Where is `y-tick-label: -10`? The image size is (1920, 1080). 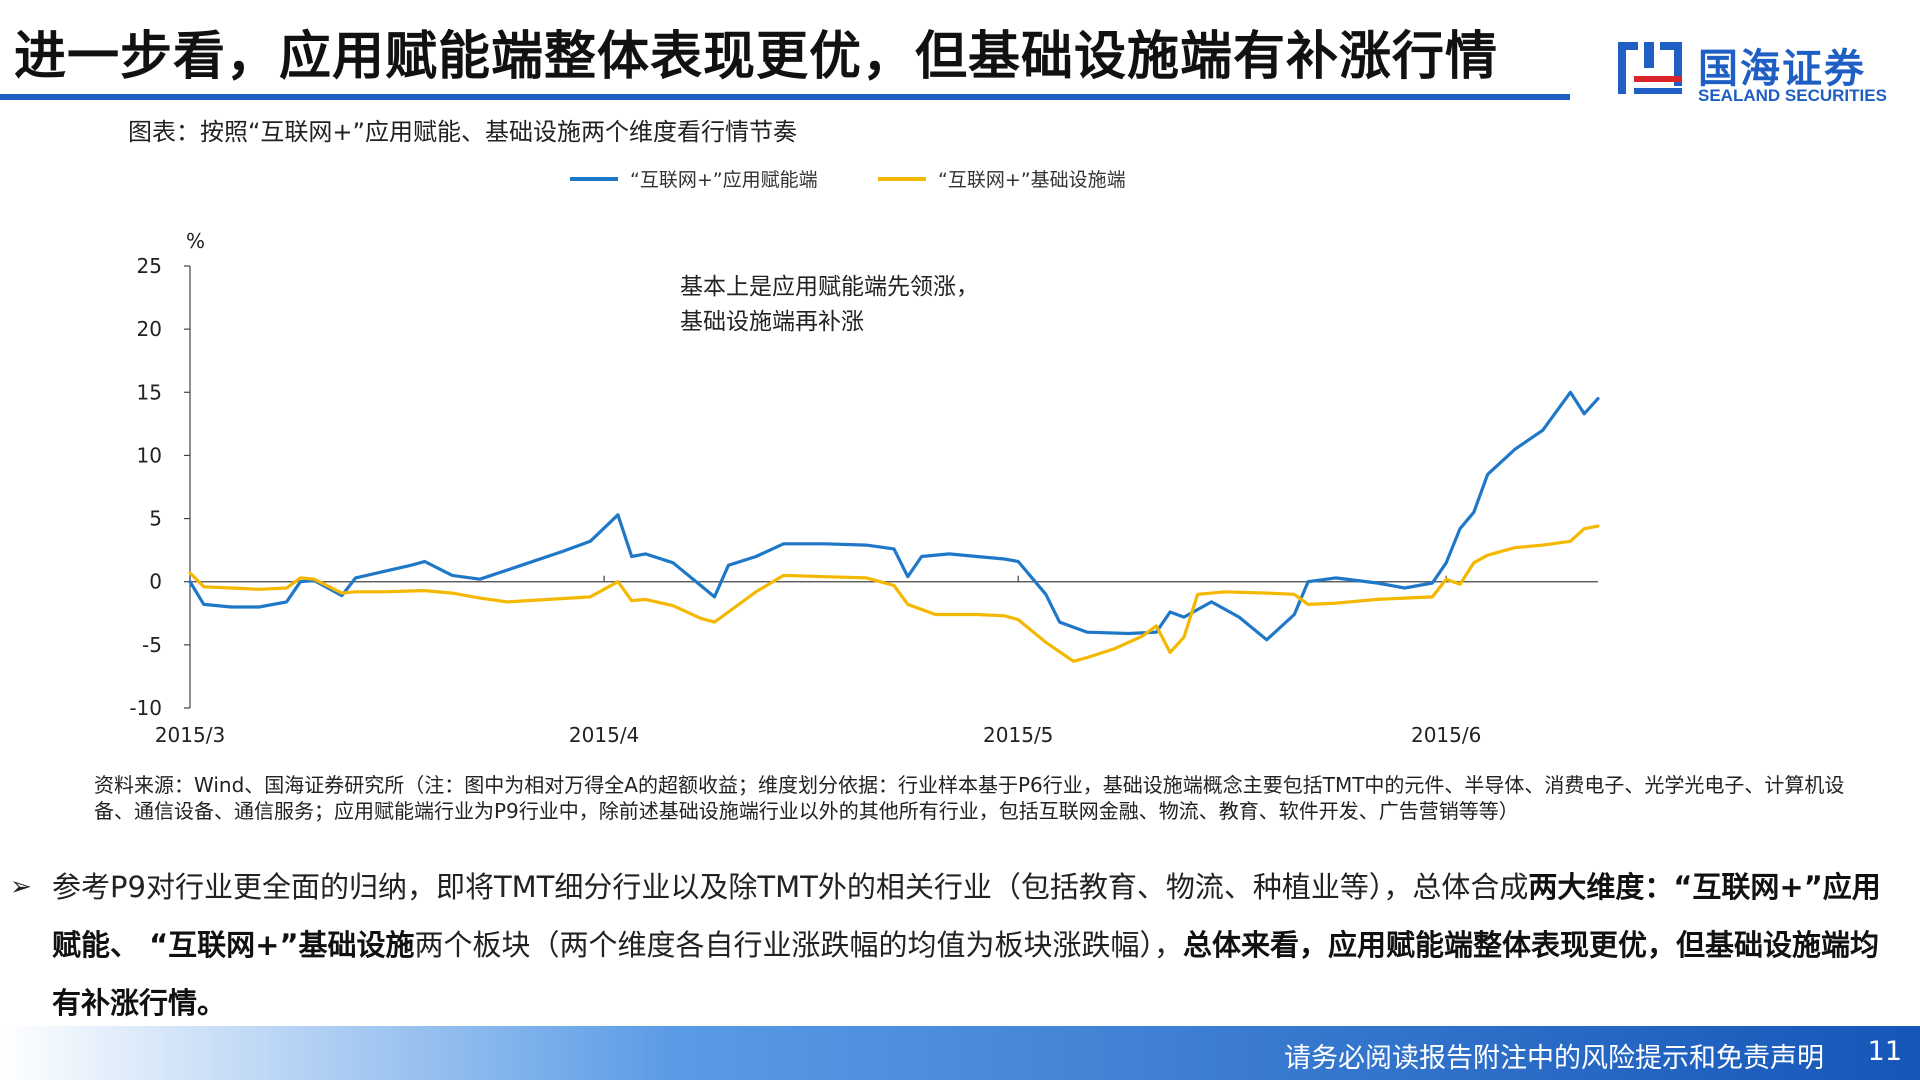
y-tick-label: -10 is located at coordinates (145, 708).